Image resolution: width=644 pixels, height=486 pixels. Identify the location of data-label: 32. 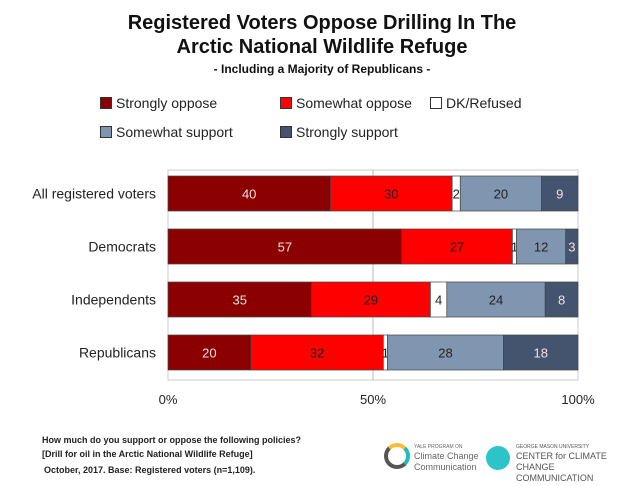
(317, 353).